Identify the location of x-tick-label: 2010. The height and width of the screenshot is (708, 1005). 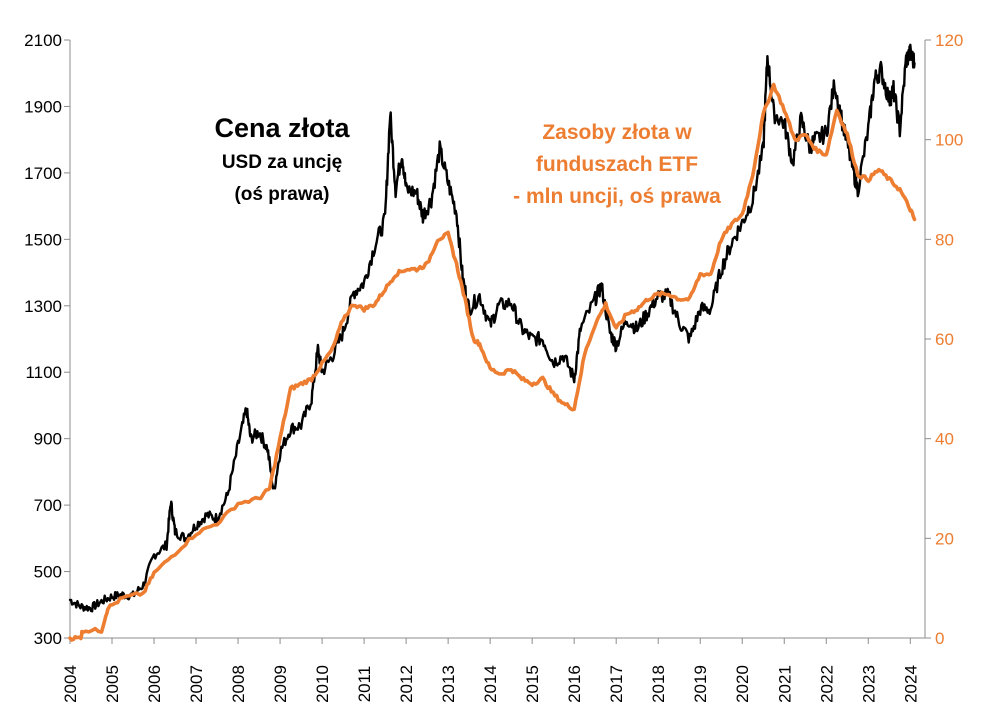
(322, 684).